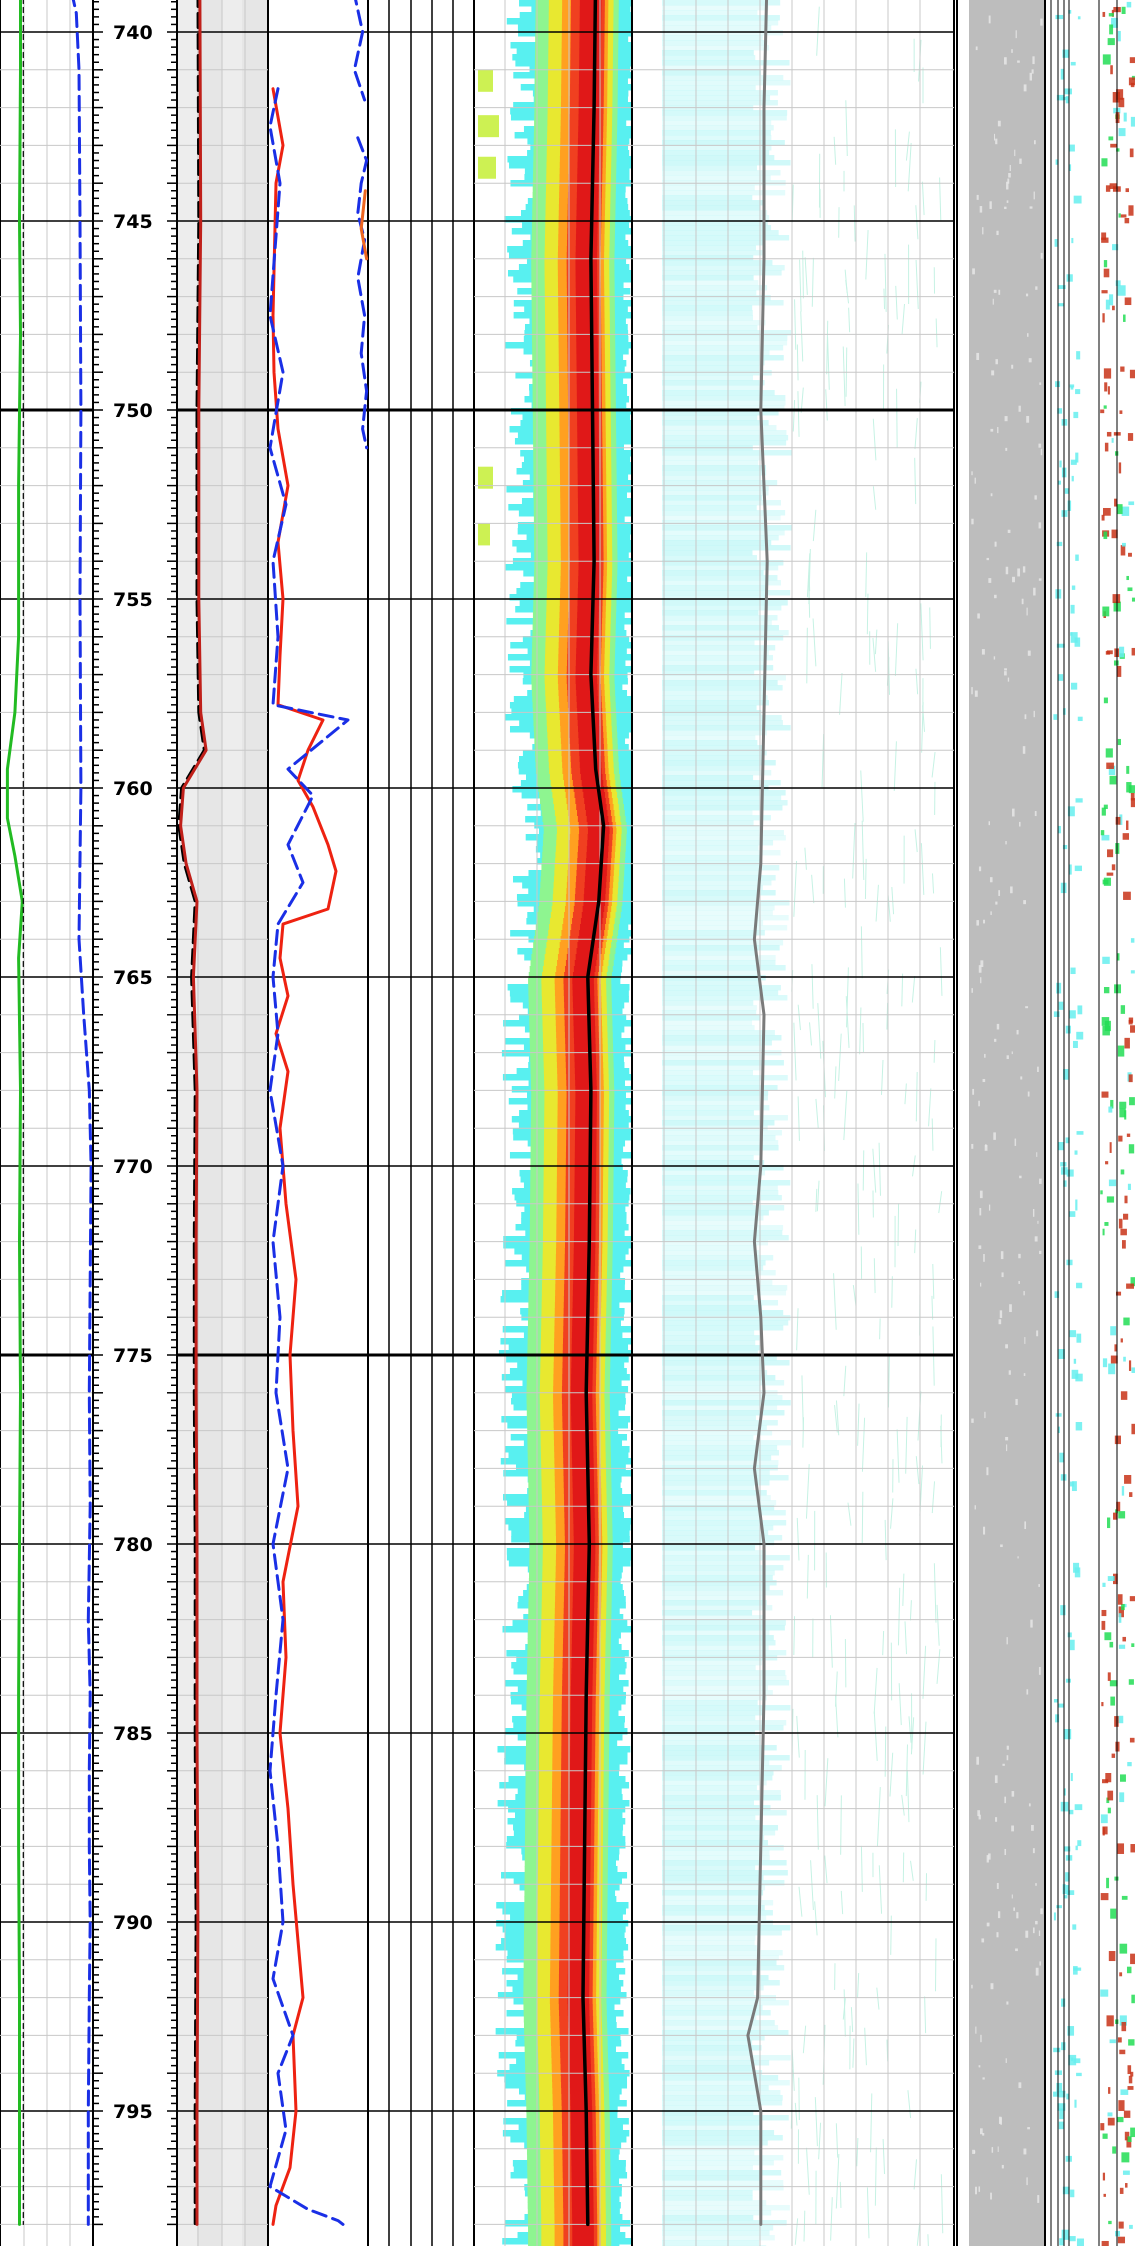  What do you see at coordinates (133, 978) in the screenshot?
I see `depth-label: 765` at bounding box center [133, 978].